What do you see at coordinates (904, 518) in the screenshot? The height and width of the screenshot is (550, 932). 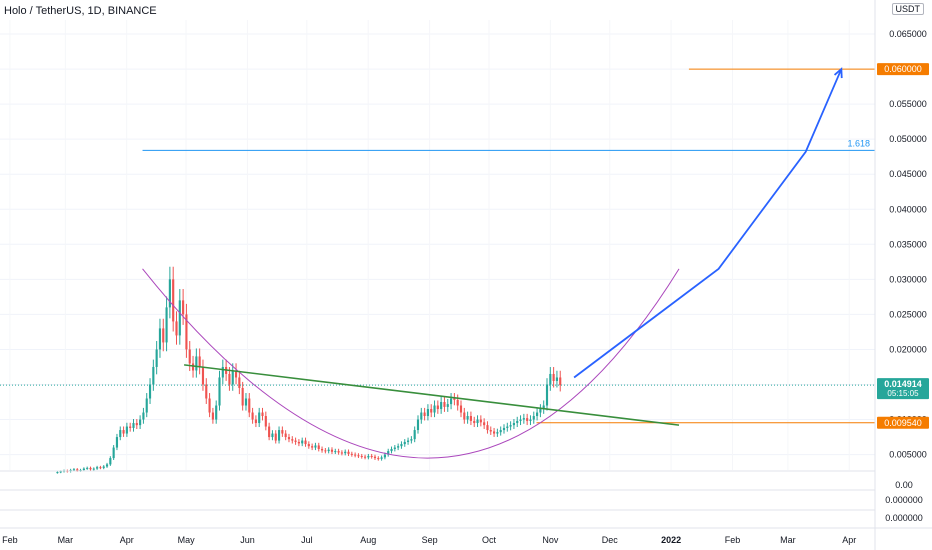 I see `lower-tick-label: 0.000000` at bounding box center [904, 518].